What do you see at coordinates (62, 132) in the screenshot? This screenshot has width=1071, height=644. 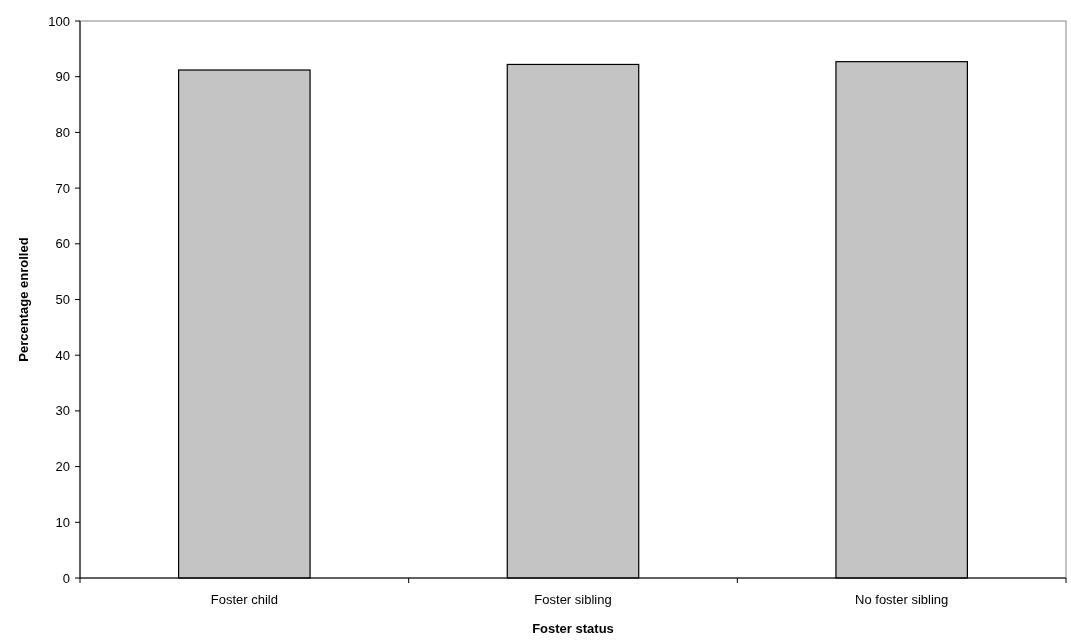 I see `y-tick-label: 80` at bounding box center [62, 132].